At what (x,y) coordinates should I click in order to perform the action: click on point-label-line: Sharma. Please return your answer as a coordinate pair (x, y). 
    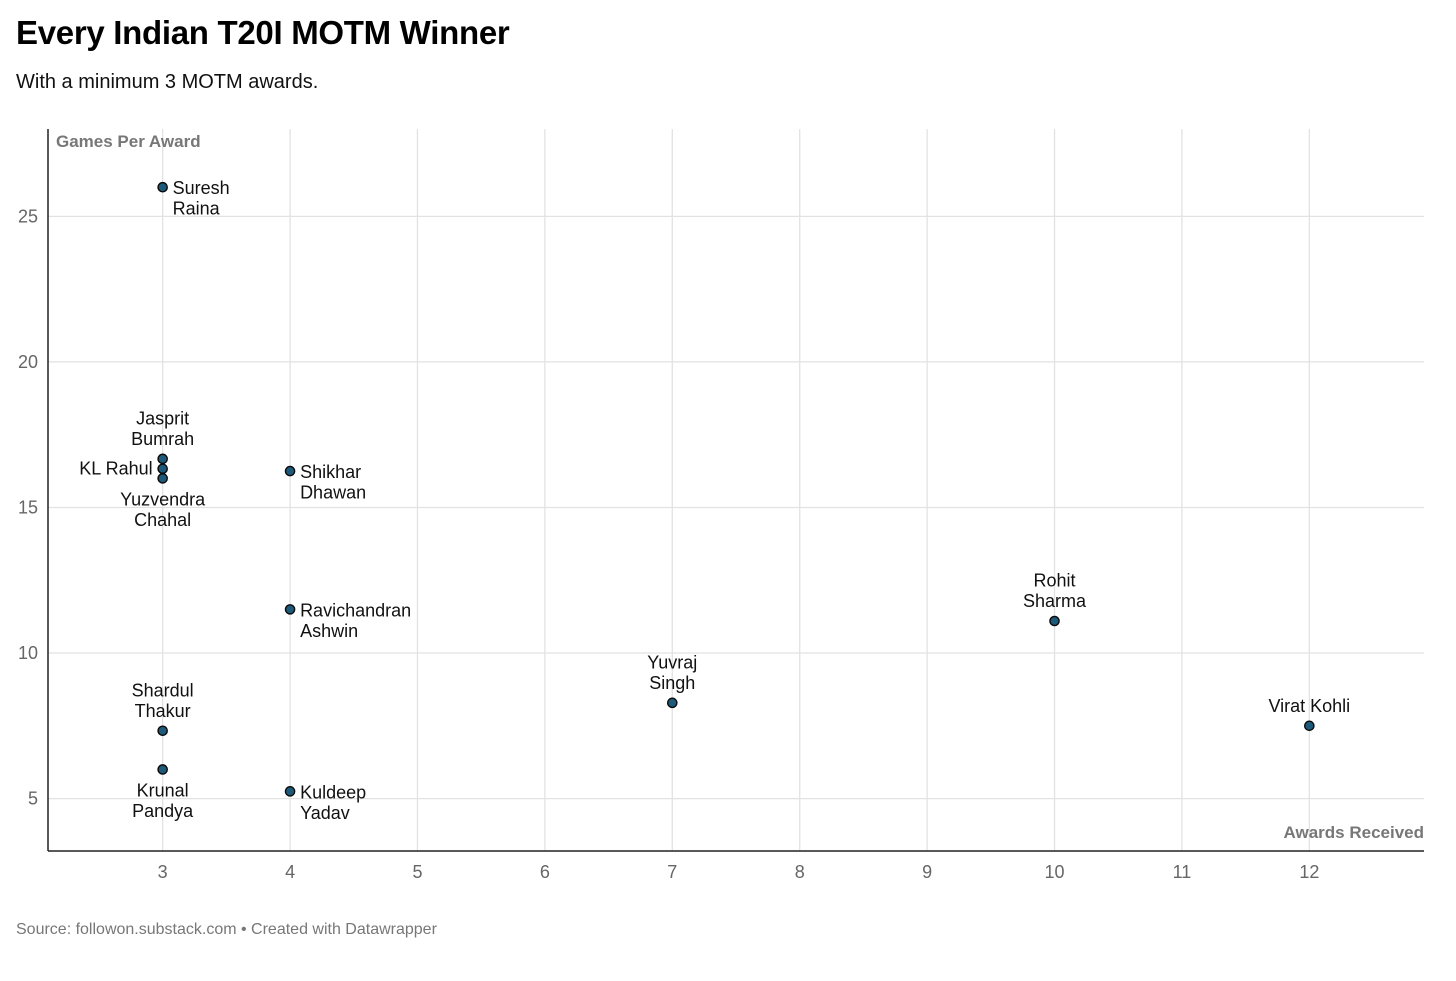
    Looking at the image, I should click on (1055, 601).